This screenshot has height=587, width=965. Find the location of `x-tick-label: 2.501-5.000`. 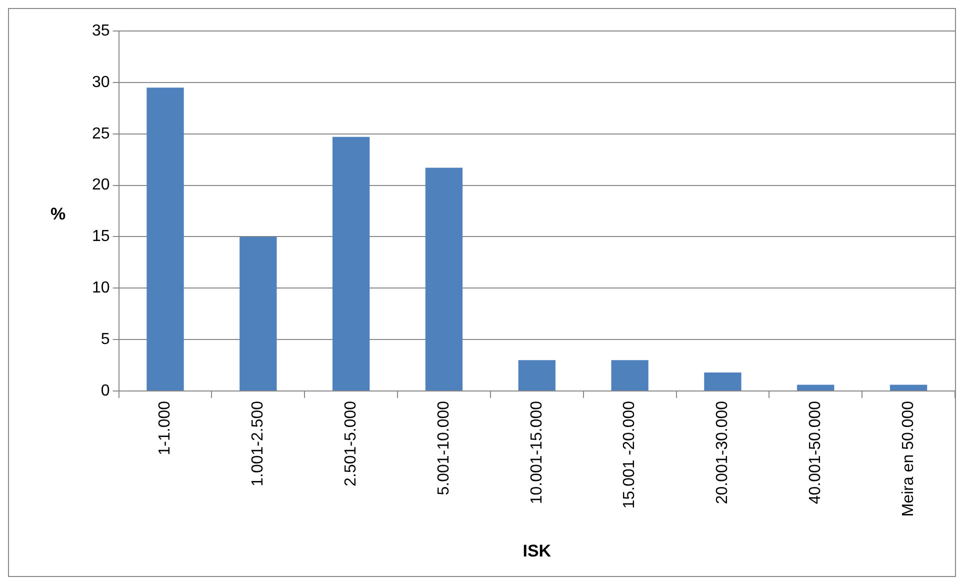

x-tick-label: 2.501-5.000 is located at coordinates (351, 443).